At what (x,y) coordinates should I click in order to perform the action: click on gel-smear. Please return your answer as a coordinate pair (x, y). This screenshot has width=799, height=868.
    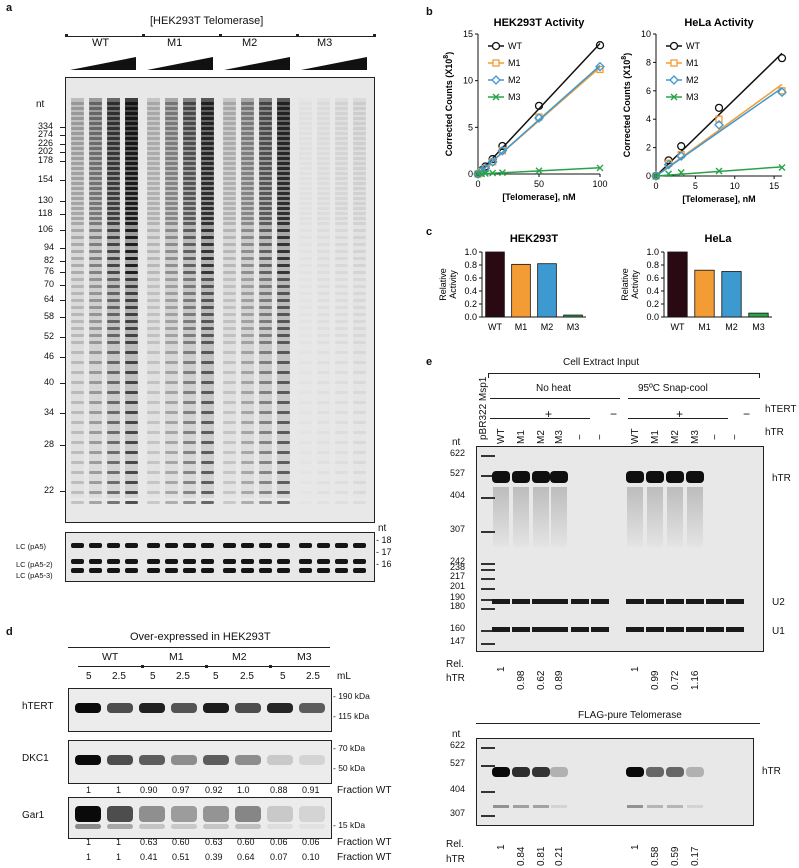
    Looking at the image, I should click on (153, 298).